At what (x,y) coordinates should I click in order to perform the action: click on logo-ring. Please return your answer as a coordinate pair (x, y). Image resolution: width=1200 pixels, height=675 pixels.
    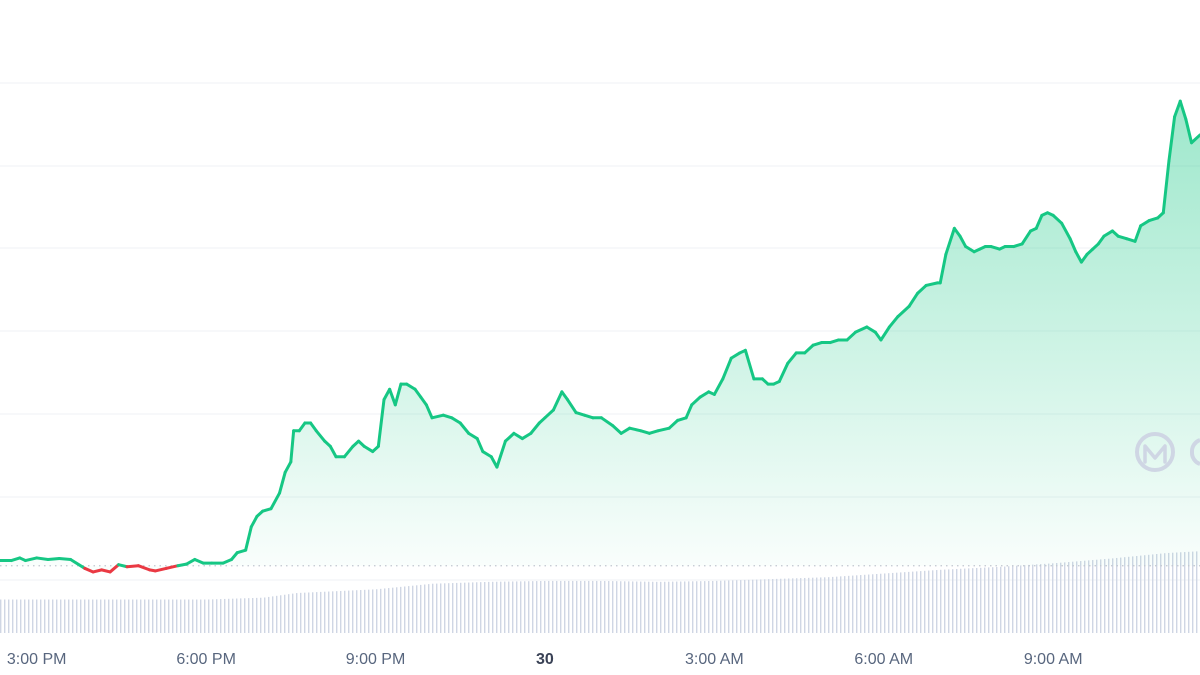
    Looking at the image, I should click on (1155, 452).